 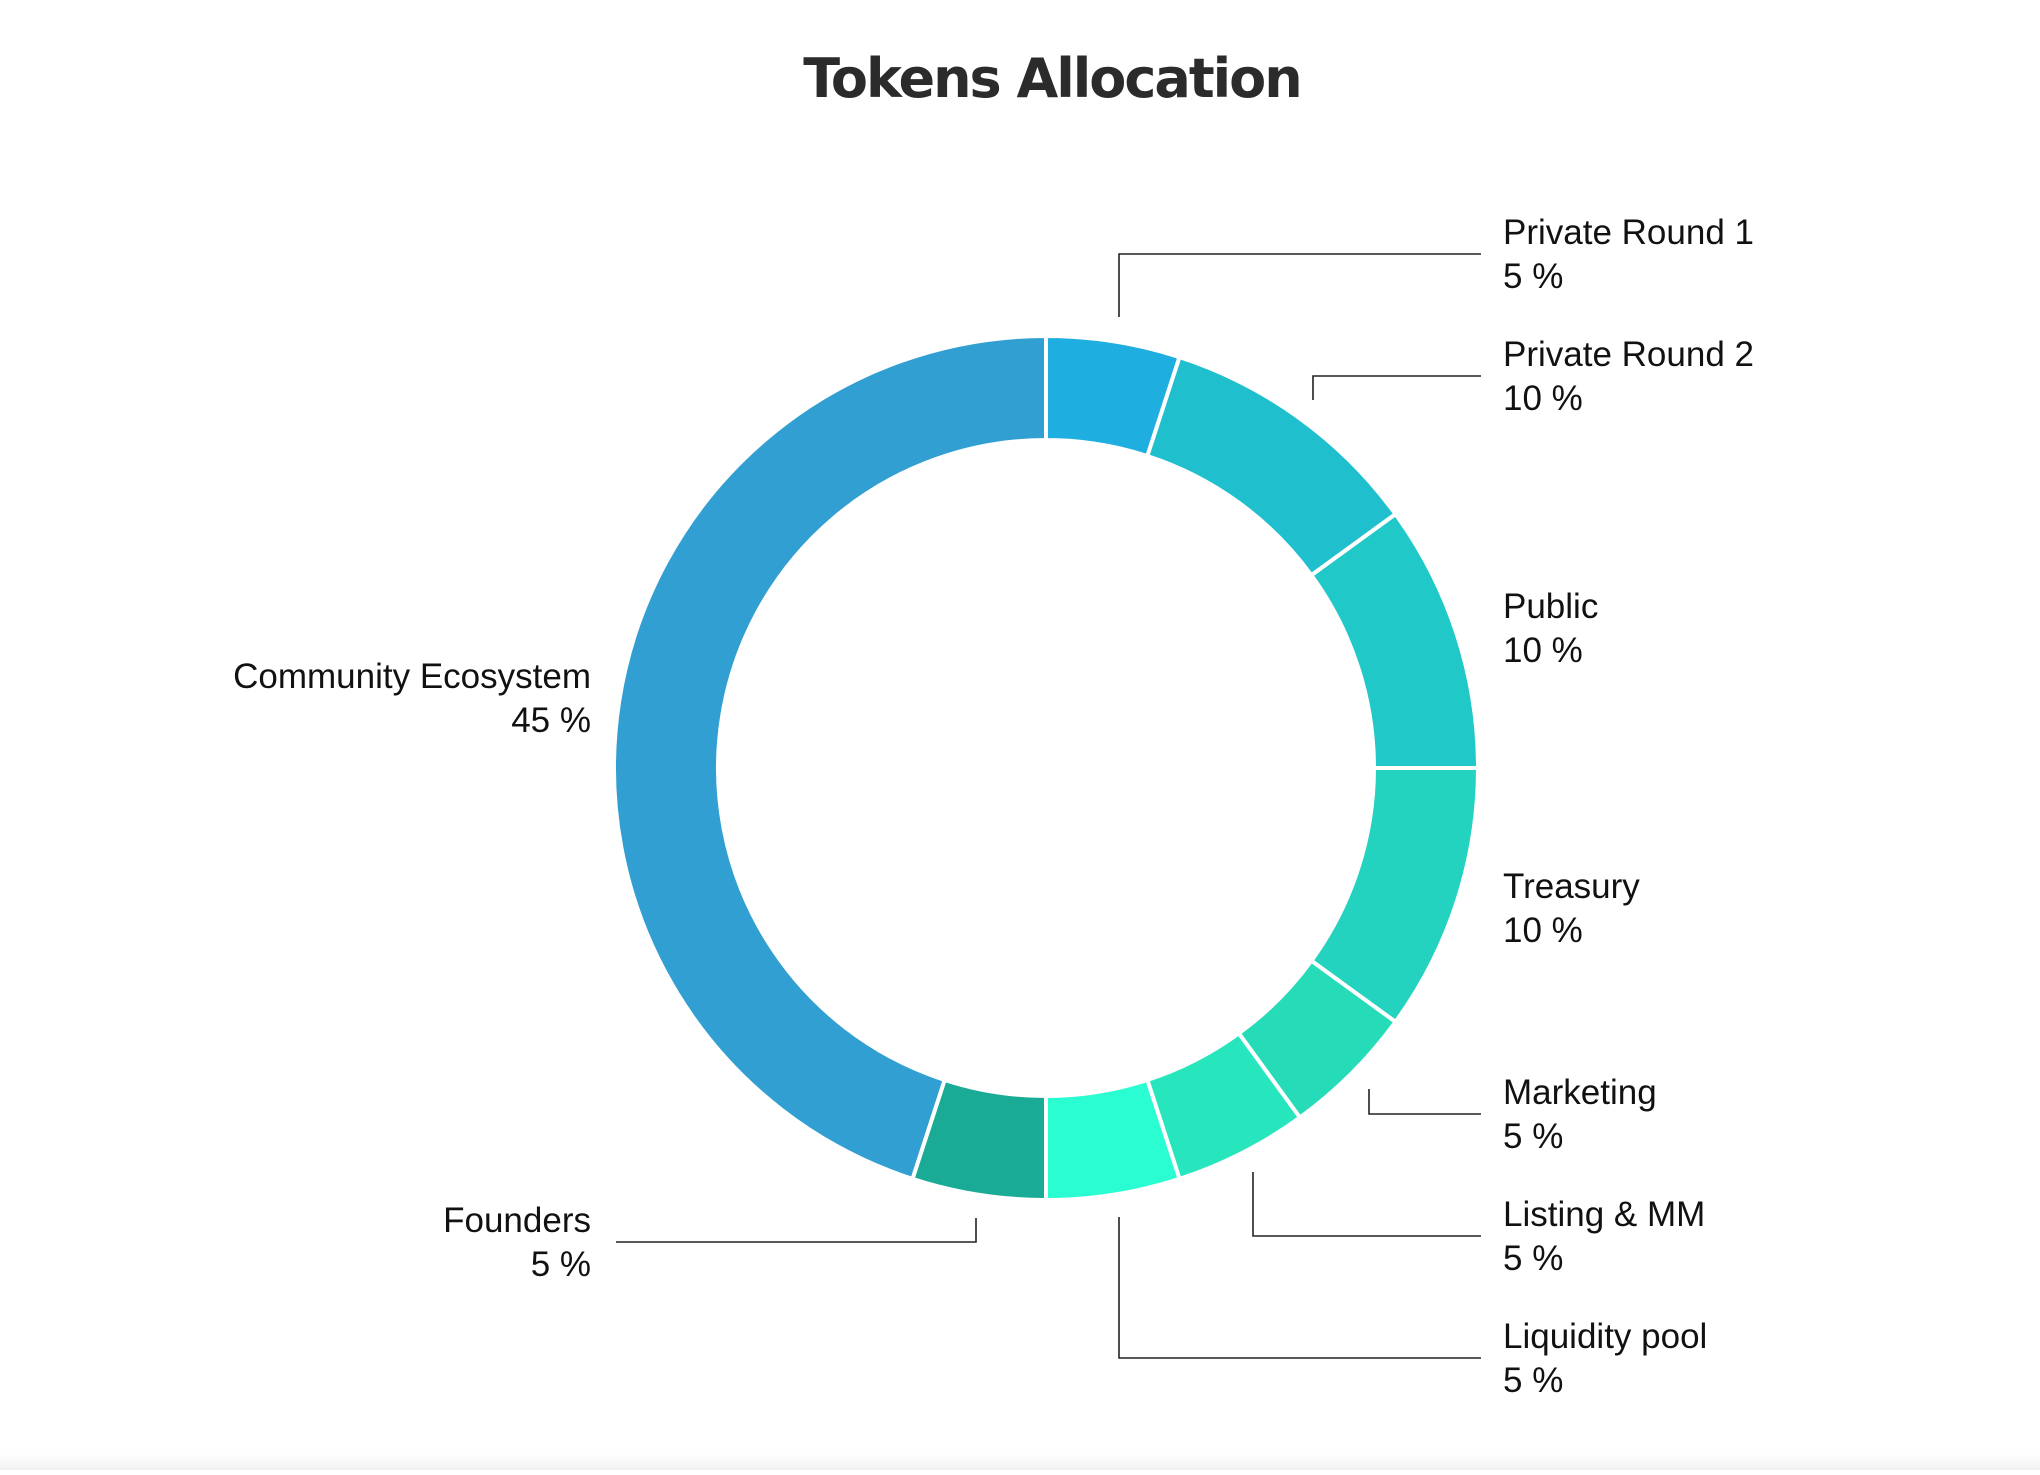 I want to click on slice-label-private-round-2: Private Round 2, so click(x=1628, y=354).